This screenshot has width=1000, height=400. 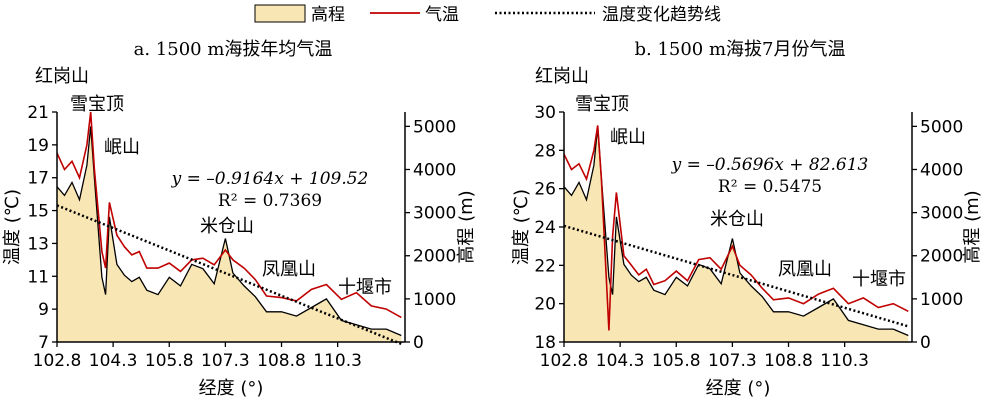 I want to click on y-tick-label: 22, so click(x=545, y=266).